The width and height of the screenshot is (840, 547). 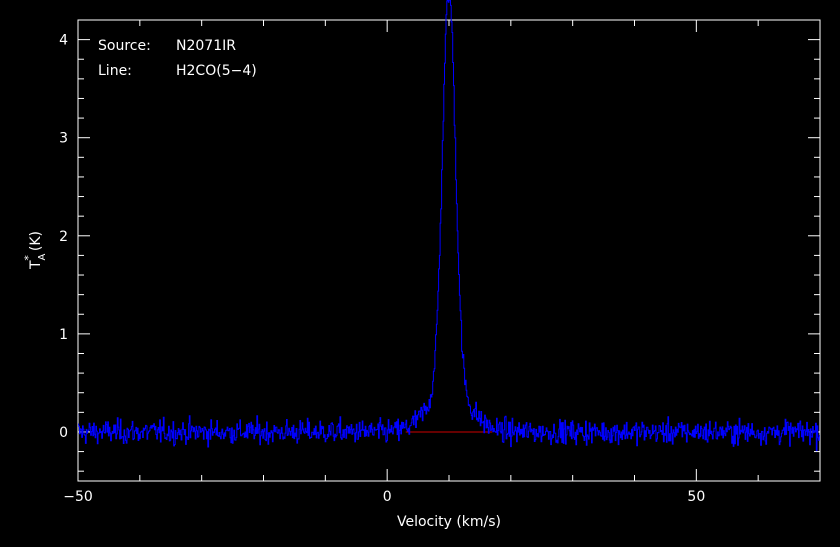 I want to click on x-tick-label: −50, so click(x=78, y=497).